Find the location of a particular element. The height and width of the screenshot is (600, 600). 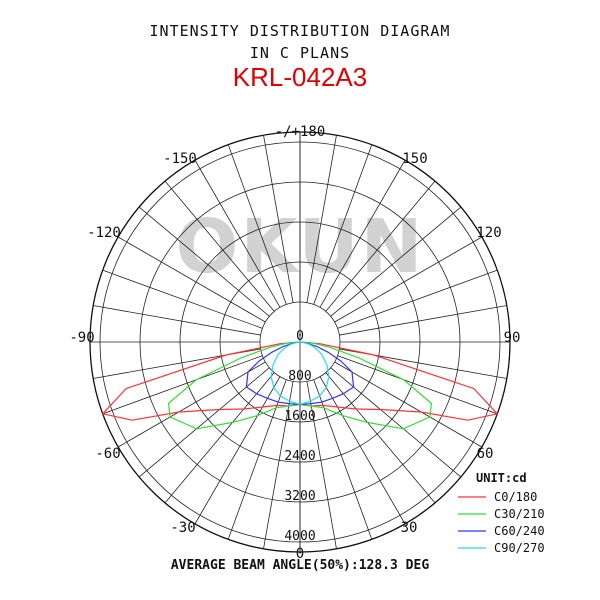

radial-tick-label: 1600 is located at coordinates (299, 416).